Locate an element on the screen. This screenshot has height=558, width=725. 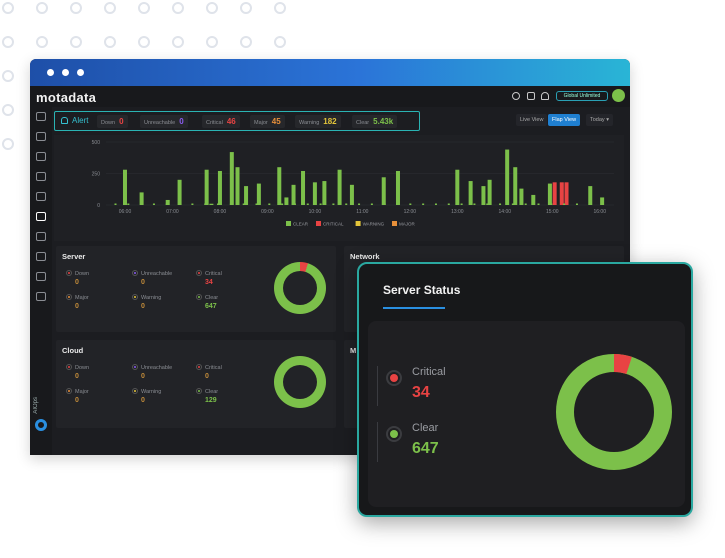
stat-clear: Clear 647 is located at coordinates (207, 302).